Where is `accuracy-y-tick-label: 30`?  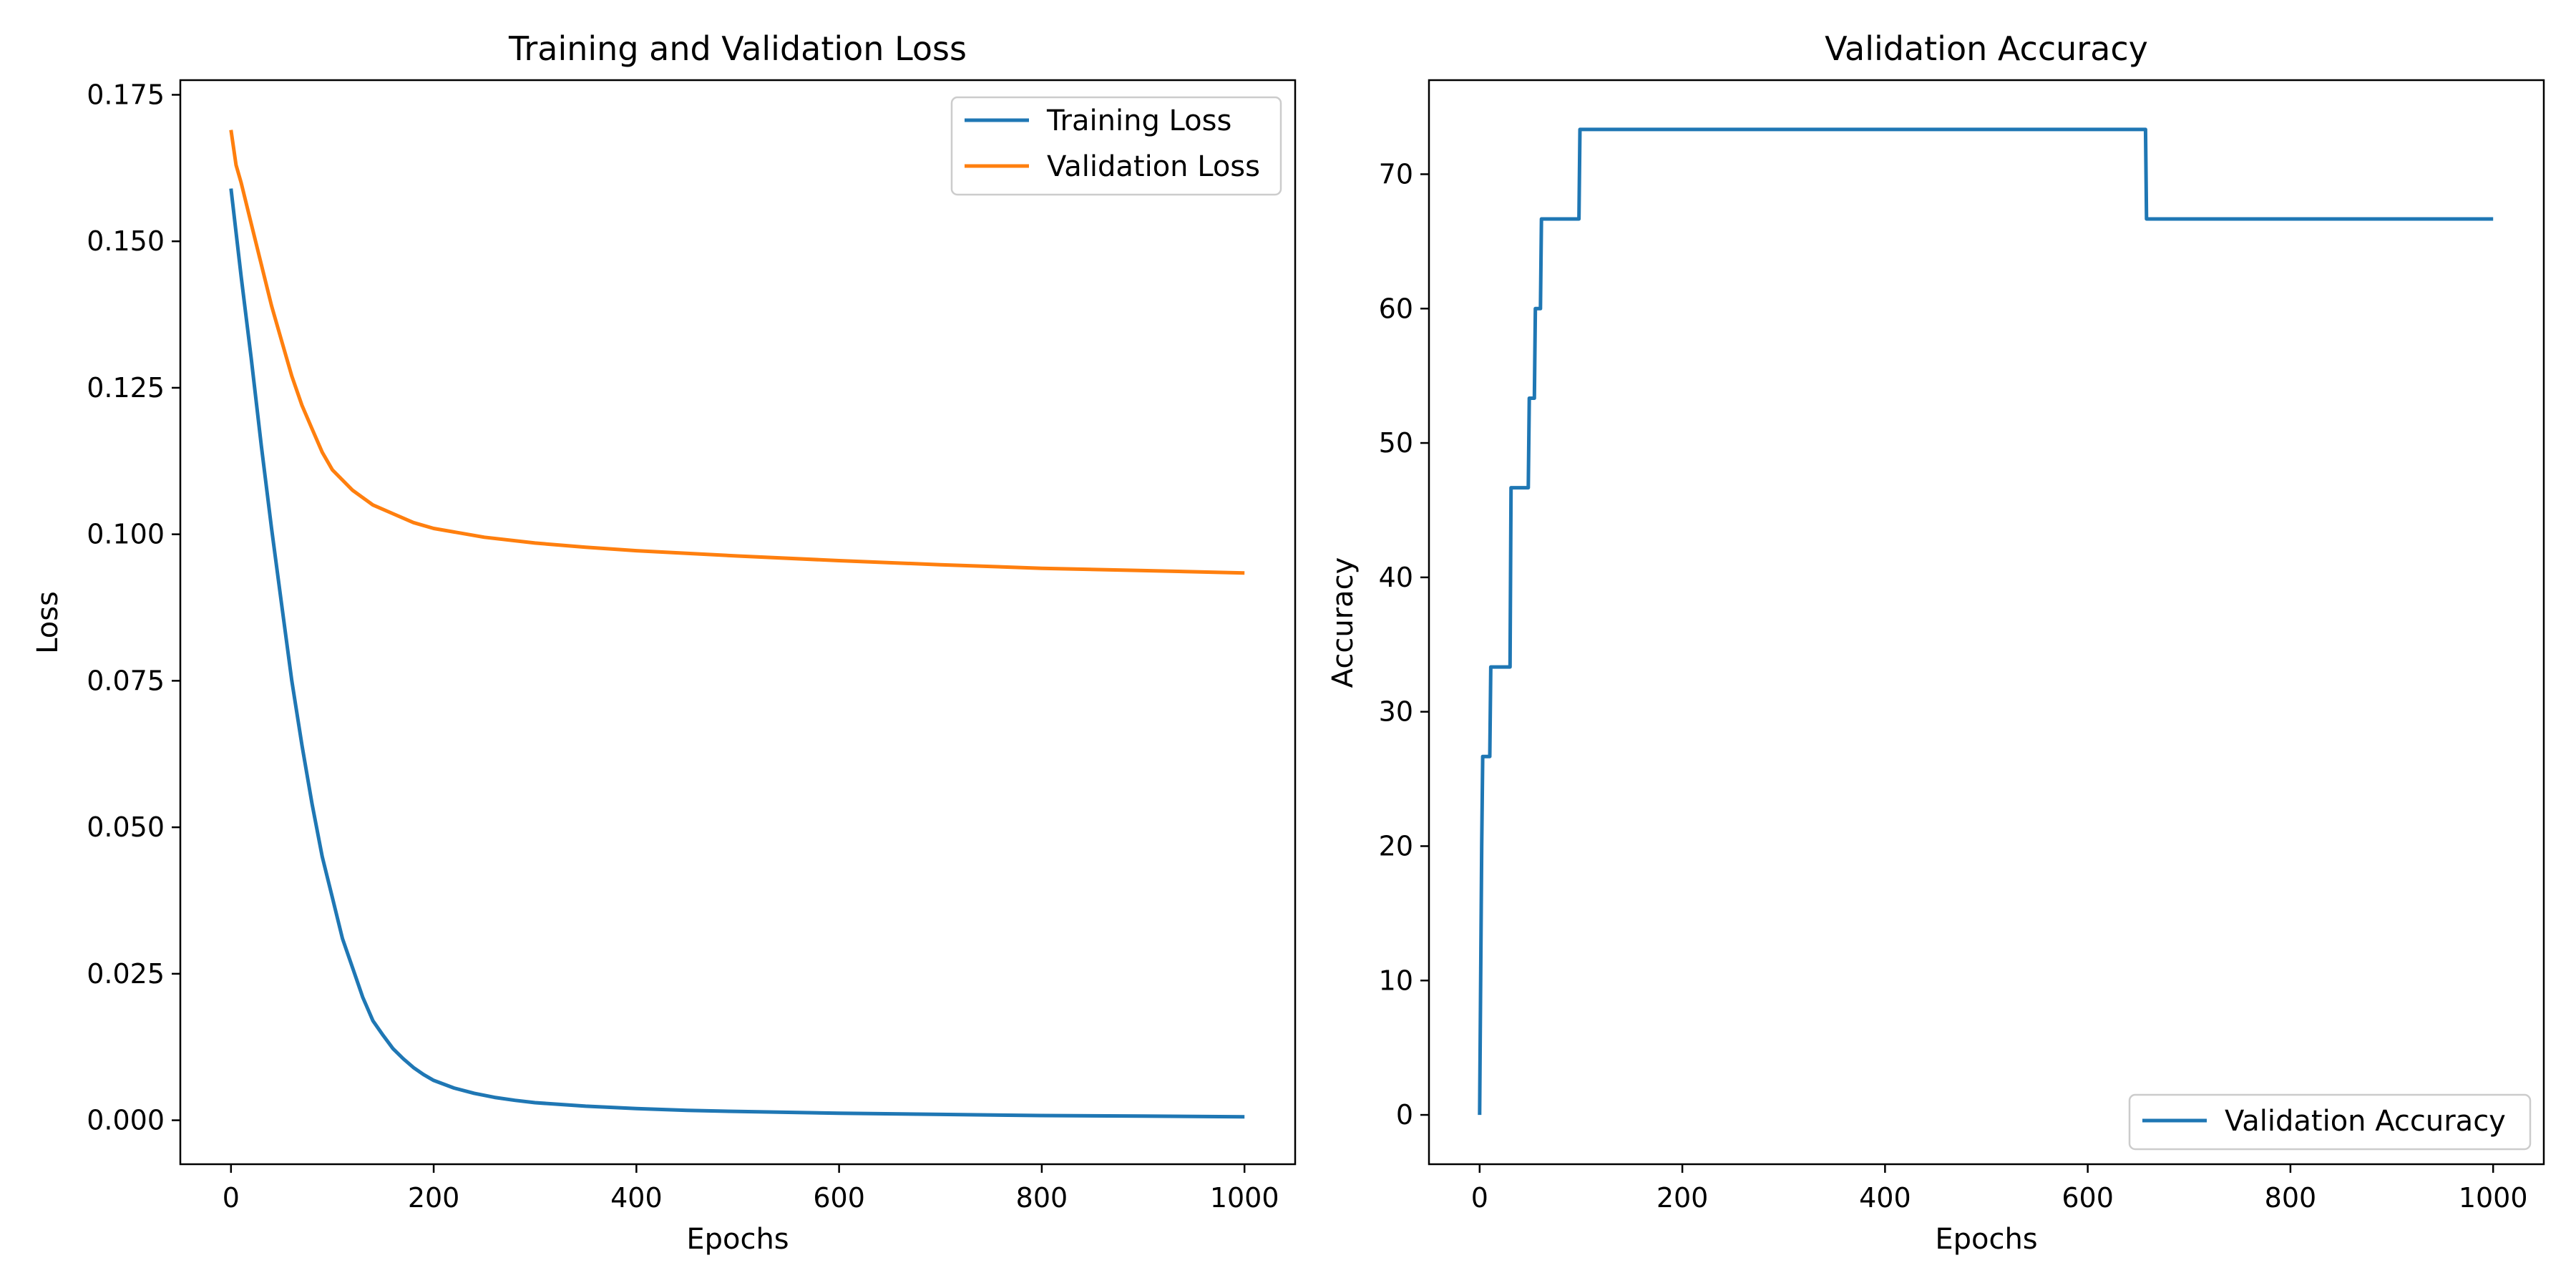 accuracy-y-tick-label: 30 is located at coordinates (1396, 712).